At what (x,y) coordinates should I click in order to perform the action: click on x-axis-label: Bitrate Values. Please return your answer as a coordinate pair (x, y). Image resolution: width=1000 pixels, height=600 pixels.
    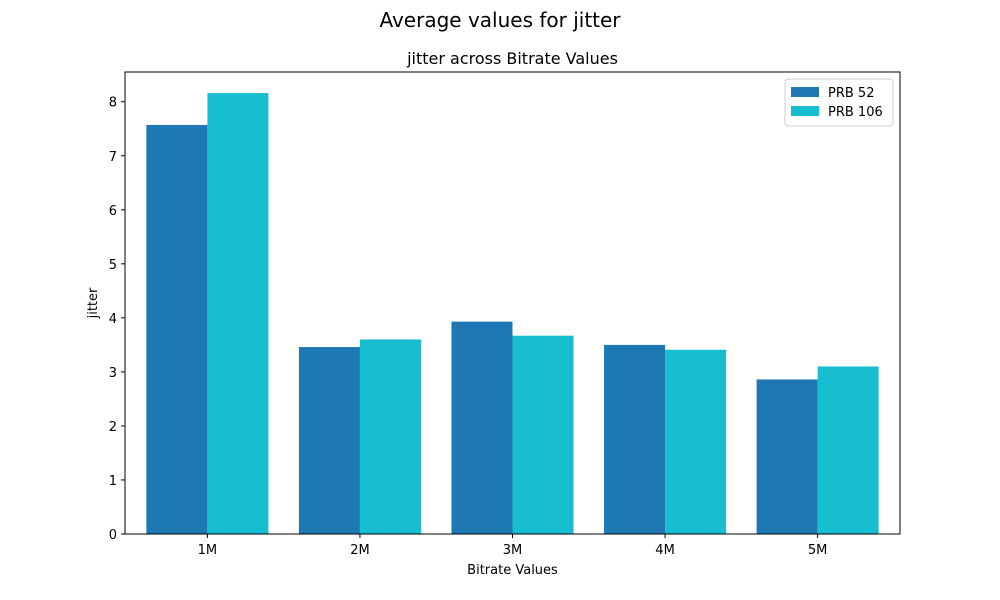
    Looking at the image, I should click on (512, 570).